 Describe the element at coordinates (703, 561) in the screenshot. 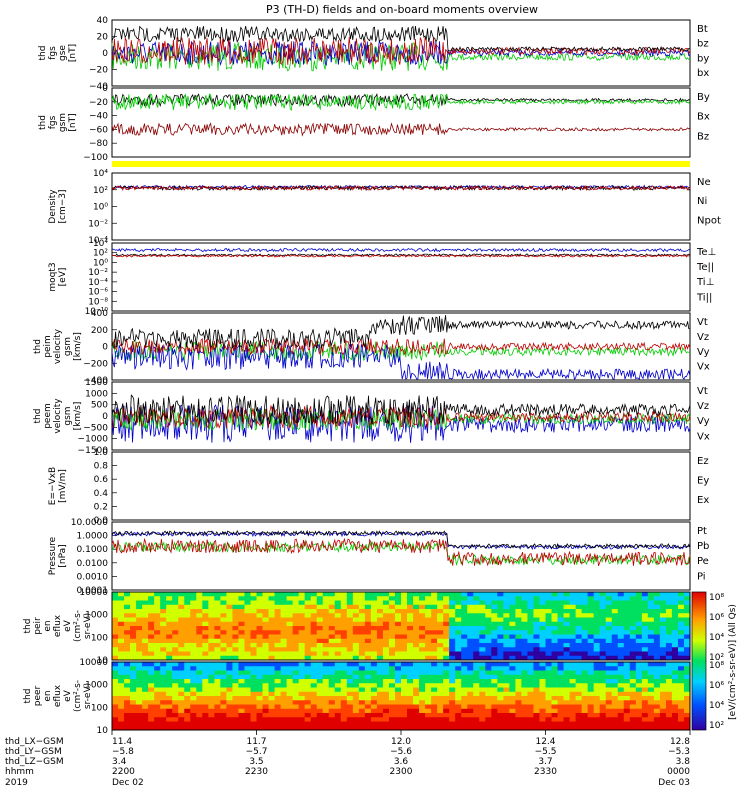

I see `legend-Pe: Pe` at that location.